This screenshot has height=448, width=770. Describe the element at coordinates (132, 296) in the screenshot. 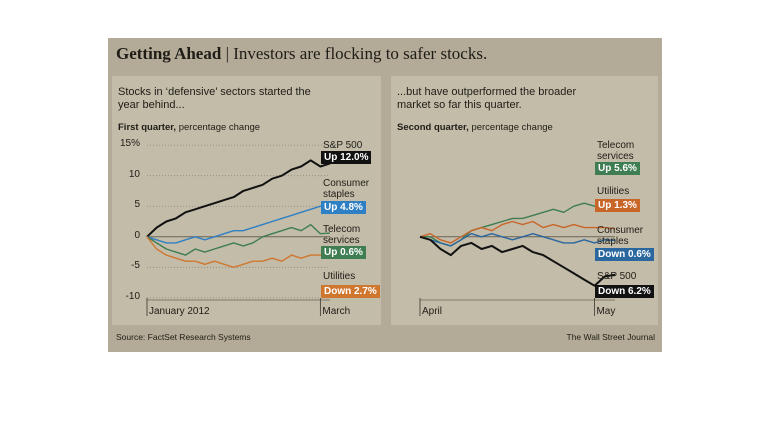

I see `y-tick-label: -10` at that location.